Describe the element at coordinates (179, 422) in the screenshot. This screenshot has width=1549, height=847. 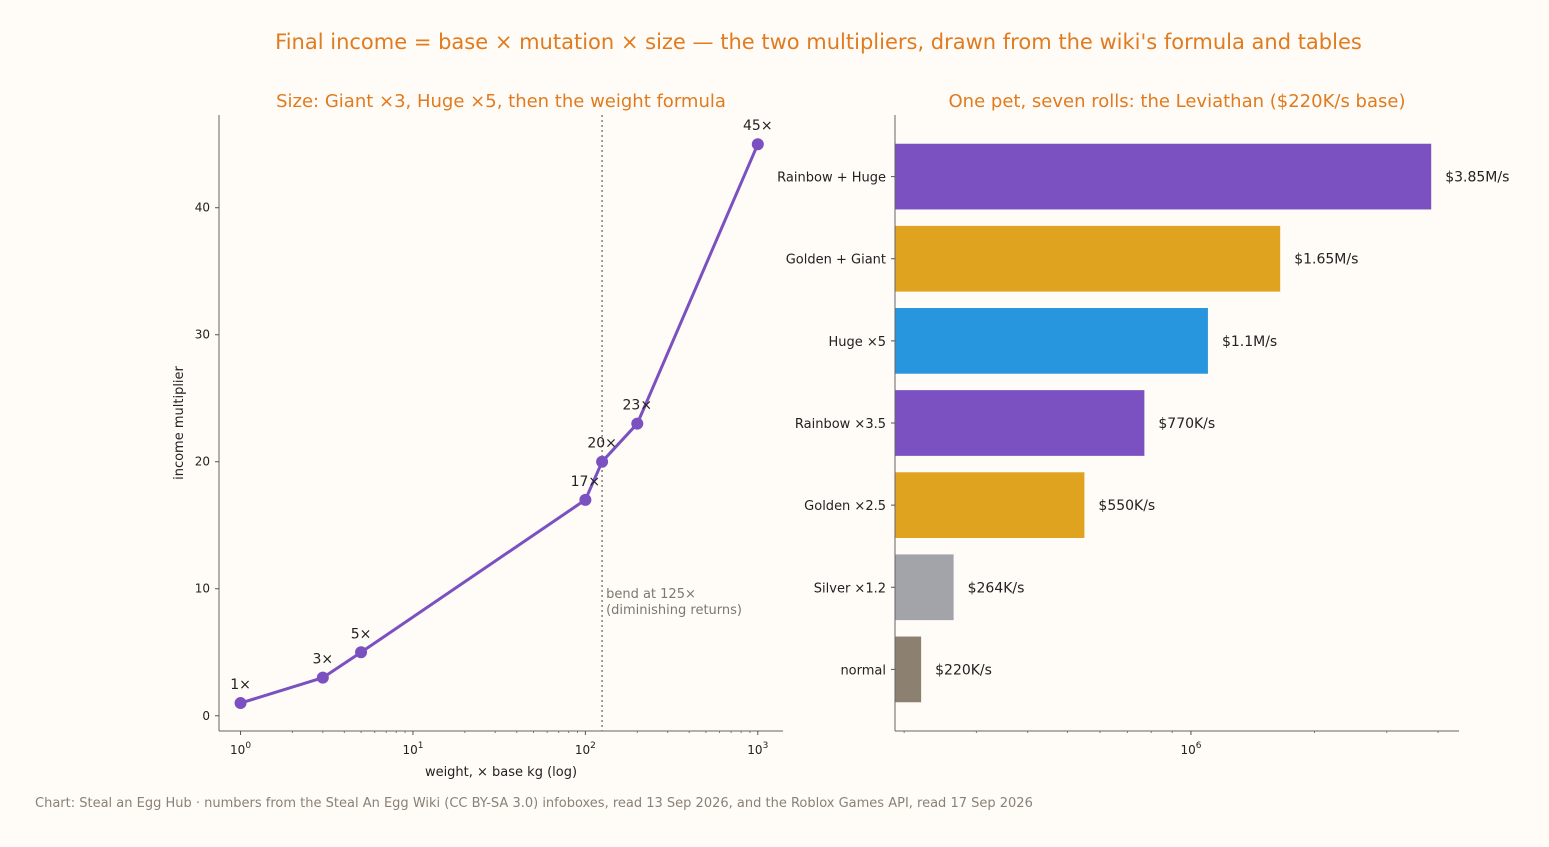
I see `left-y-axis-label: income multiplier` at that location.